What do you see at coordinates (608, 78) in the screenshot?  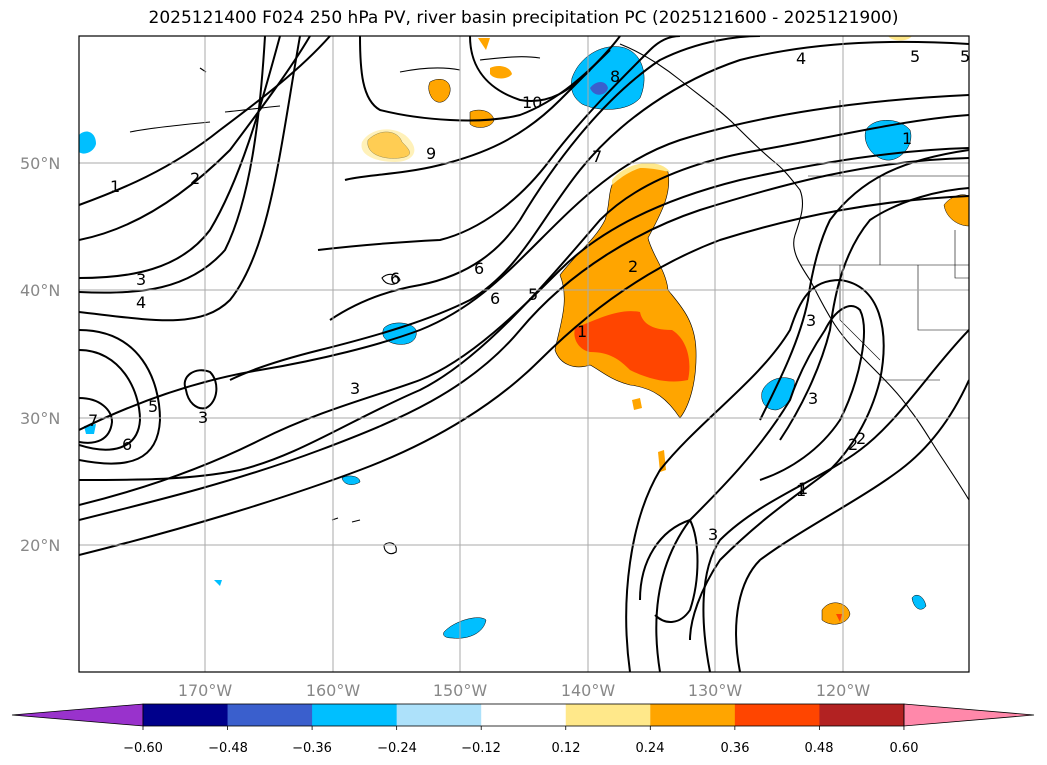 I see `negative-anomaly-region` at bounding box center [608, 78].